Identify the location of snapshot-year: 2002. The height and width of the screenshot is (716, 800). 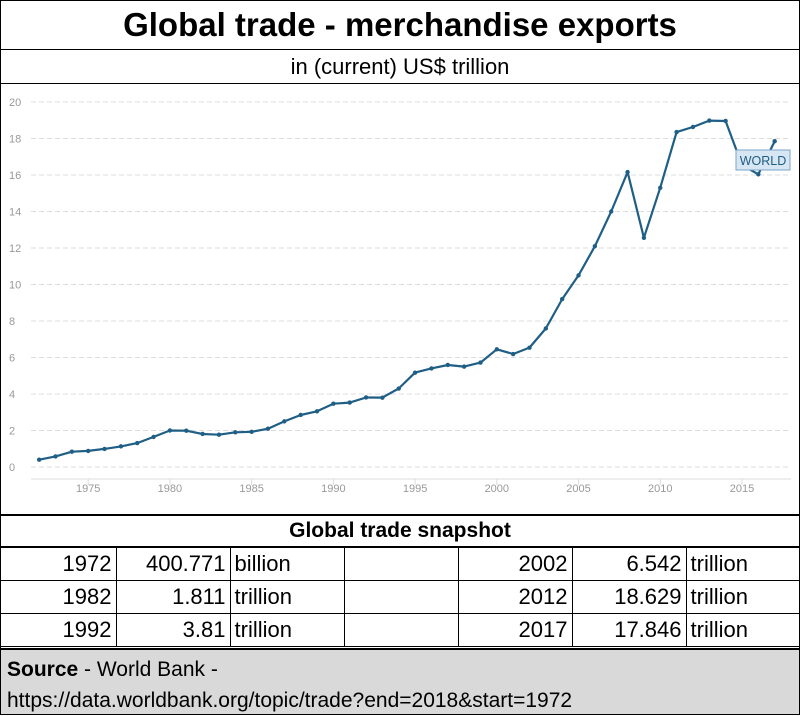
(515, 564).